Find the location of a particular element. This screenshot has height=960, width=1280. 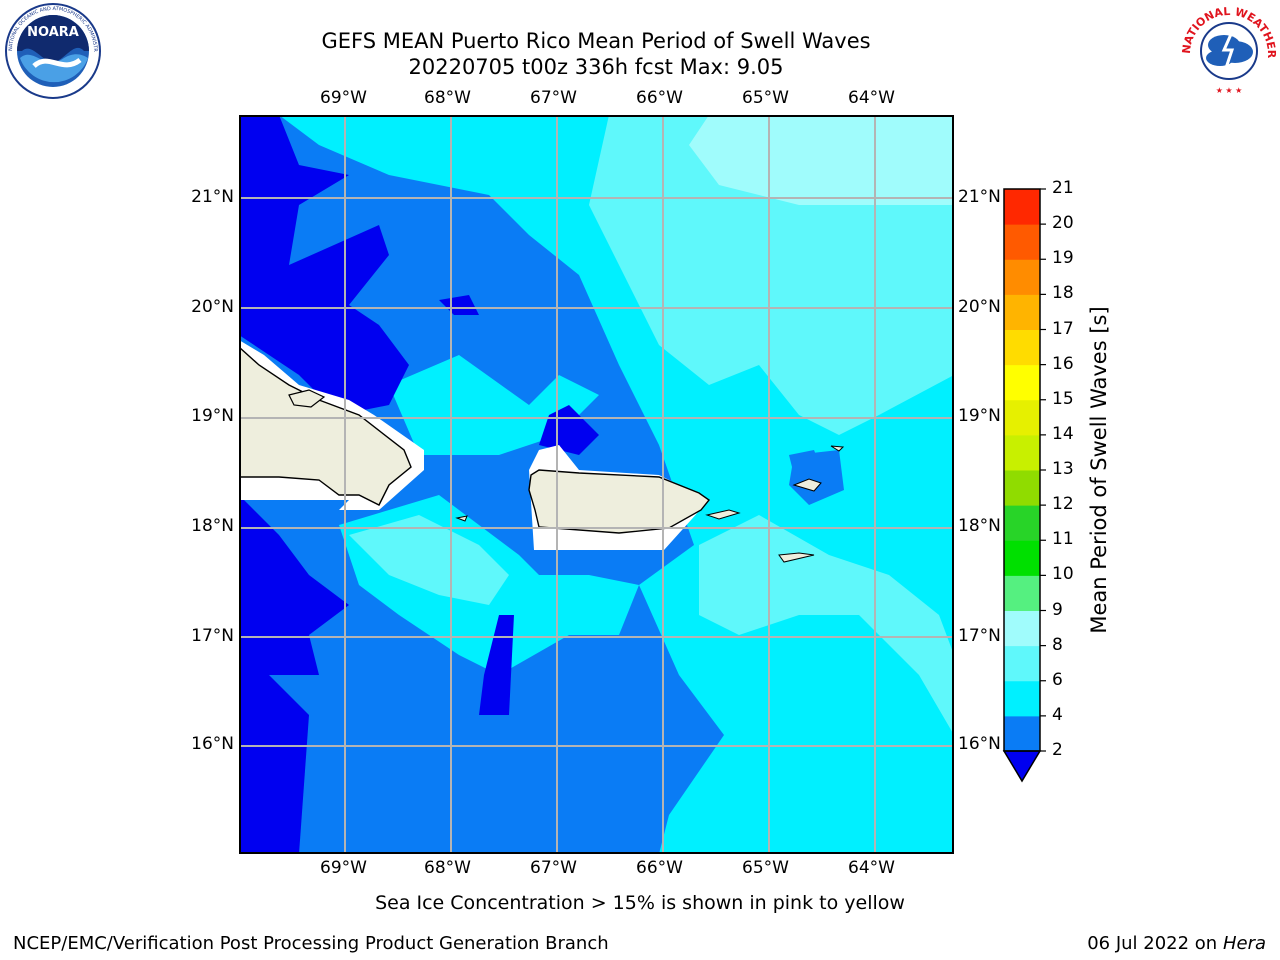

lon-label-top: 69°W is located at coordinates (343, 98).